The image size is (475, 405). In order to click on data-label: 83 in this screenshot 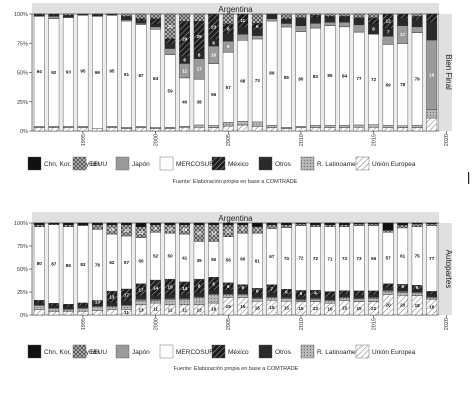, I will do `click(83, 264)`.